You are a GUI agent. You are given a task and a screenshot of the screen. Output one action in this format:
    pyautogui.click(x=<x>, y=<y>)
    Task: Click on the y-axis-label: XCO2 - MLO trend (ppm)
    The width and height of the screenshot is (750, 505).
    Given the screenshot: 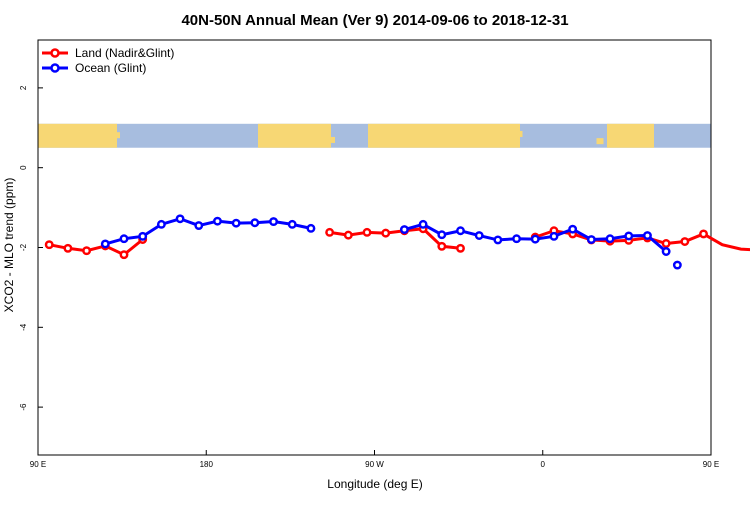 What is the action you would take?
    pyautogui.click(x=9, y=245)
    